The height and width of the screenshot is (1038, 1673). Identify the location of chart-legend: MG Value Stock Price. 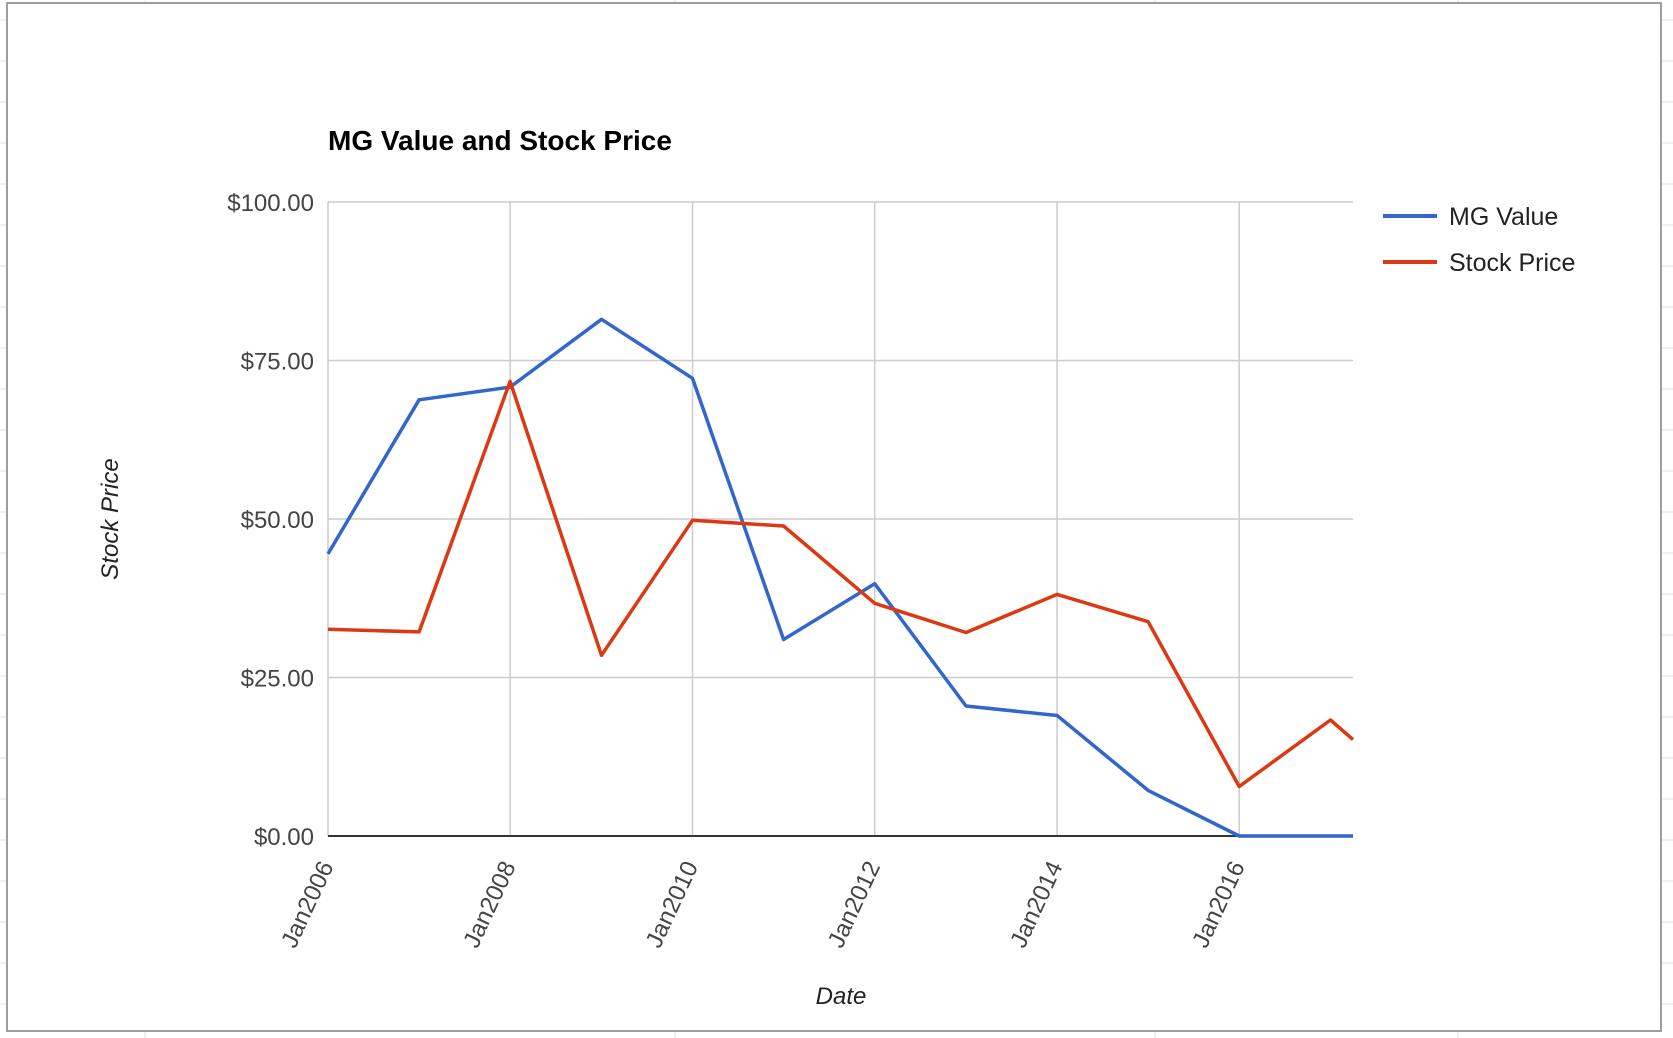
(1479, 240).